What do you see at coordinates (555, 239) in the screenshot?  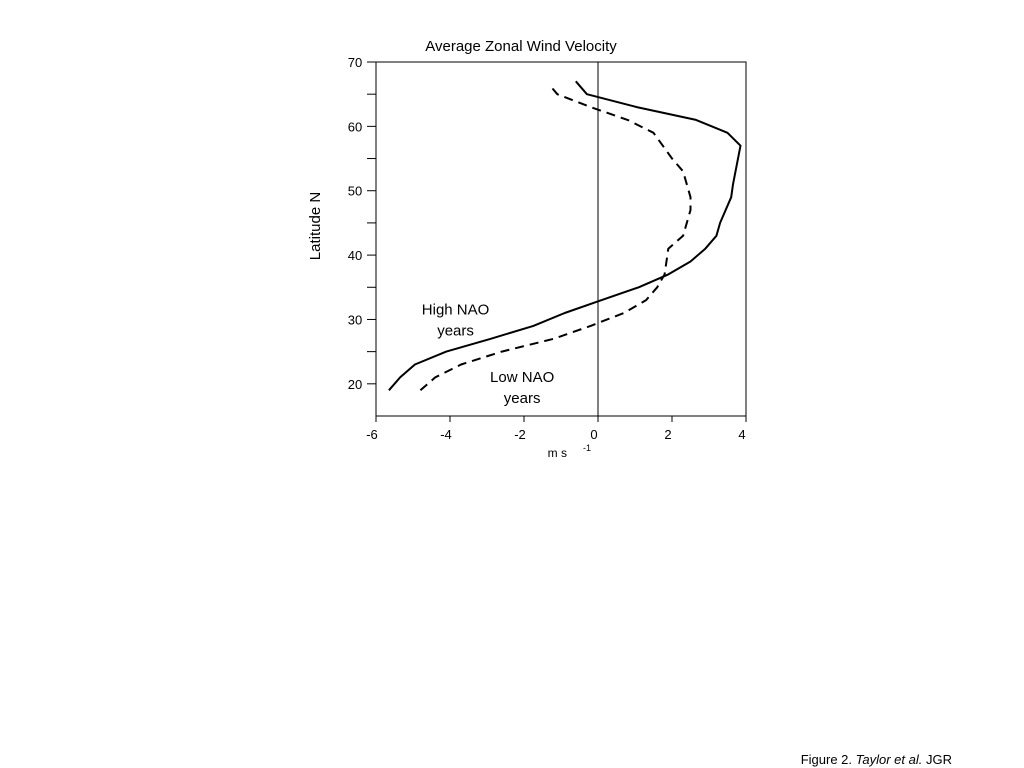 I see `series-line-low-nao` at bounding box center [555, 239].